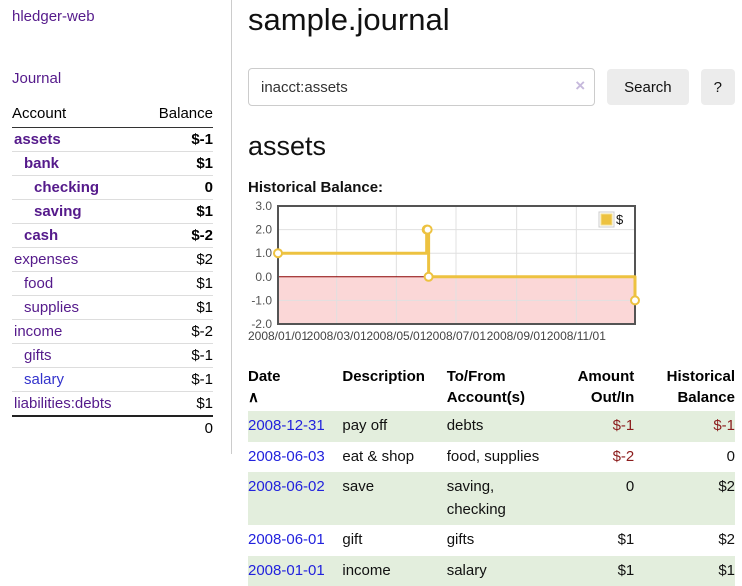 This screenshot has width=742, height=586. Describe the element at coordinates (37, 78) in the screenshot. I see `sidebar-item-journal: Journal` at that location.